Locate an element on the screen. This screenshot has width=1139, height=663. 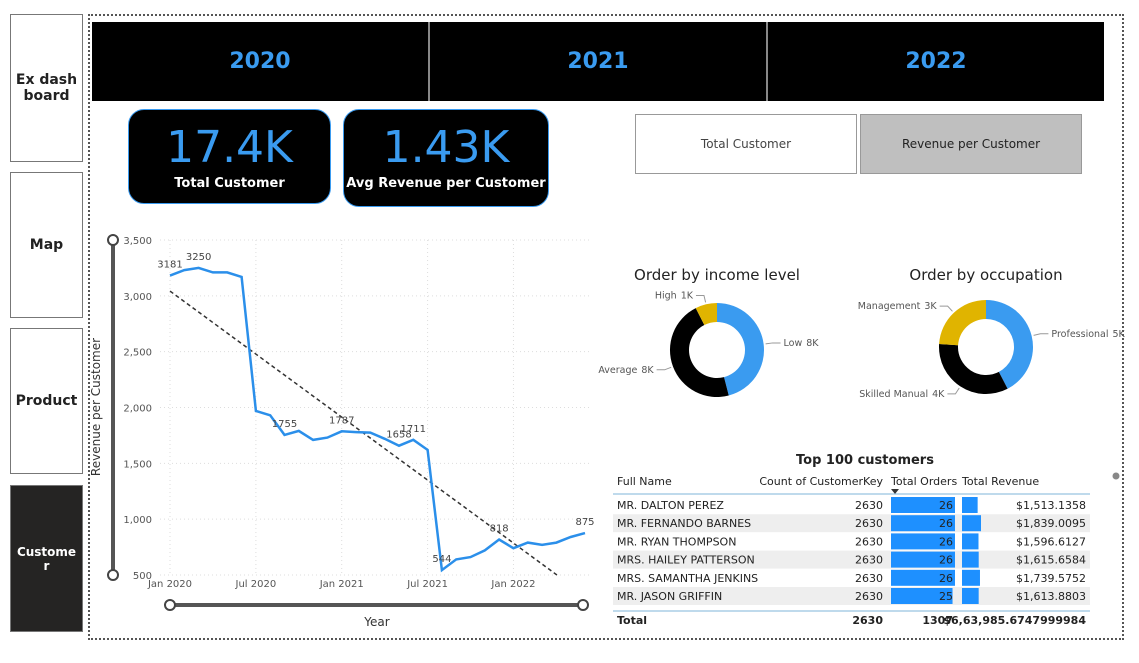
y-tick-label: 2,000 is located at coordinates (137, 409).